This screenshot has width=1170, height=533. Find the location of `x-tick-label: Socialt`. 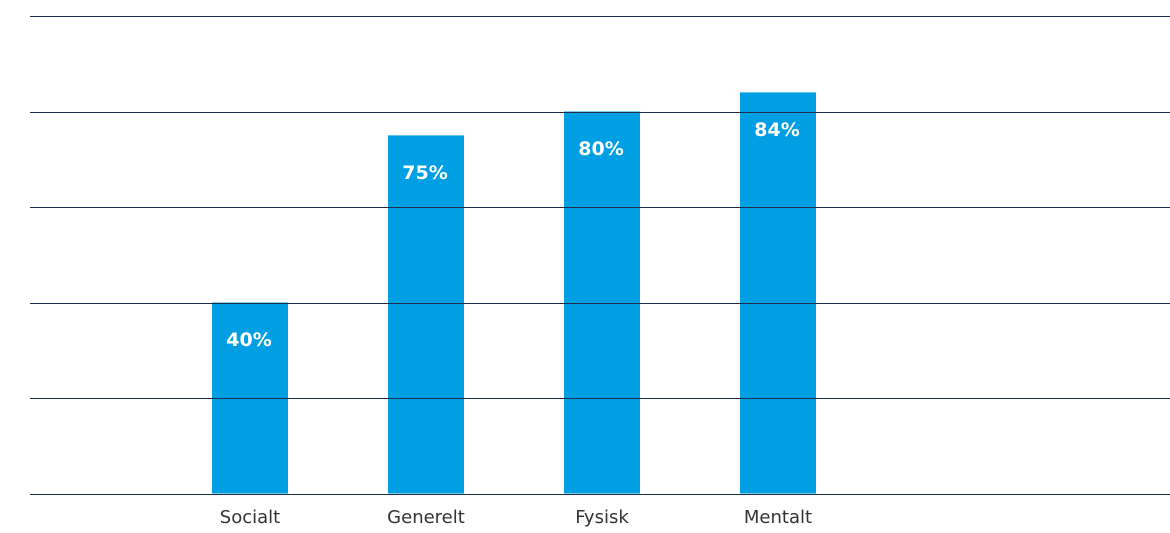

x-tick-label: Socialt is located at coordinates (250, 517).